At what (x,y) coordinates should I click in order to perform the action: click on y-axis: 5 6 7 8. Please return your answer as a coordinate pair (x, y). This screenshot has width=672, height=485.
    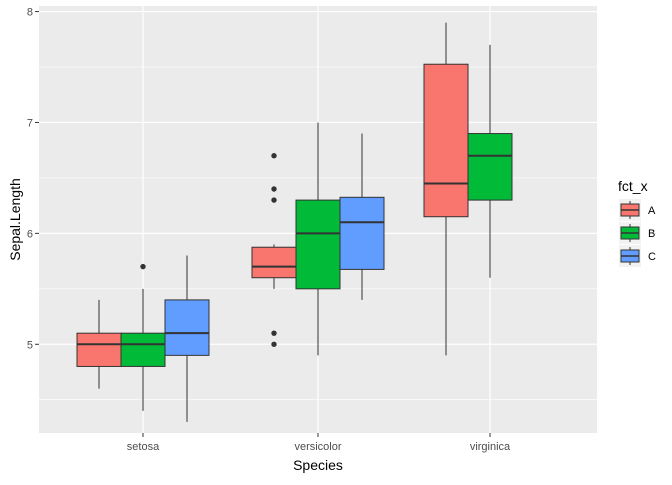
    Looking at the image, I should click on (33, 179).